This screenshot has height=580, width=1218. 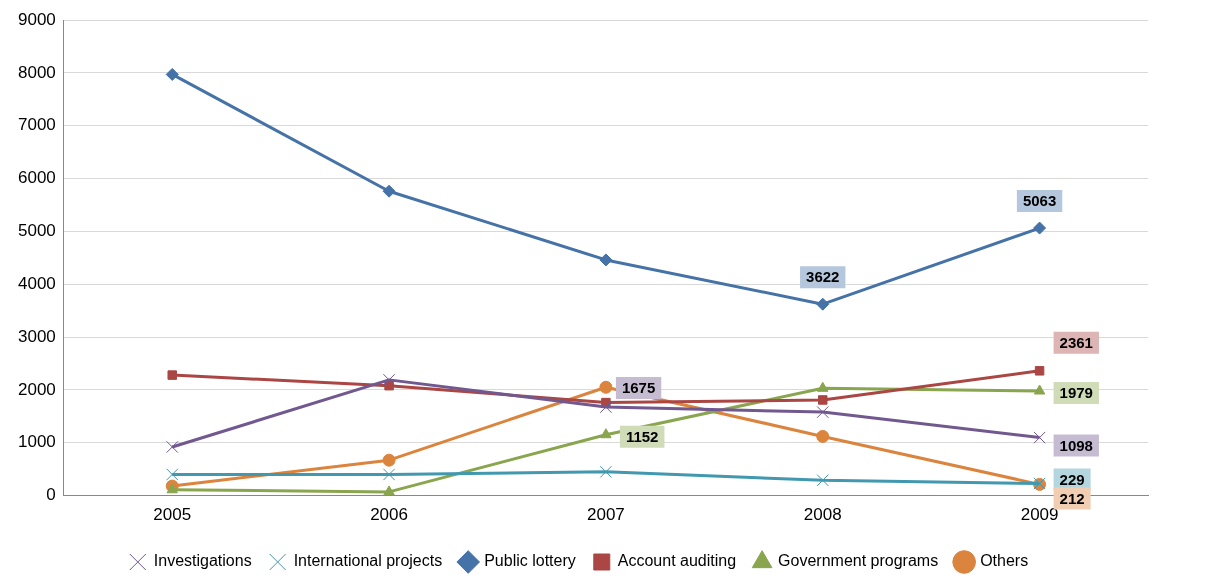 What do you see at coordinates (1039, 201) in the screenshot?
I see `data-label: 5063` at bounding box center [1039, 201].